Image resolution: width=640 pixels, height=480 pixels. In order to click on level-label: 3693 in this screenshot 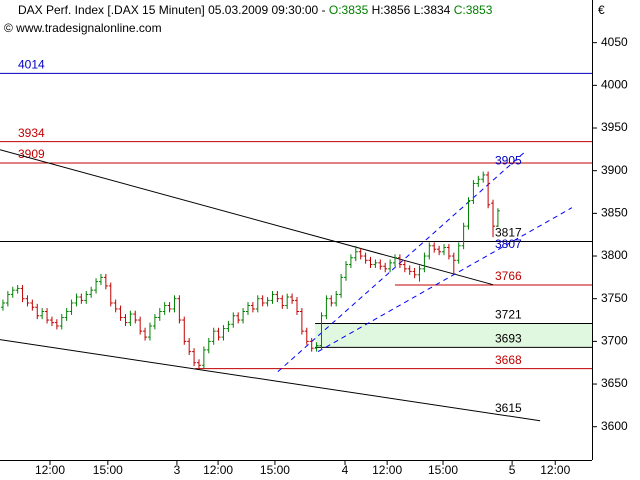, I will do `click(508, 339)`.